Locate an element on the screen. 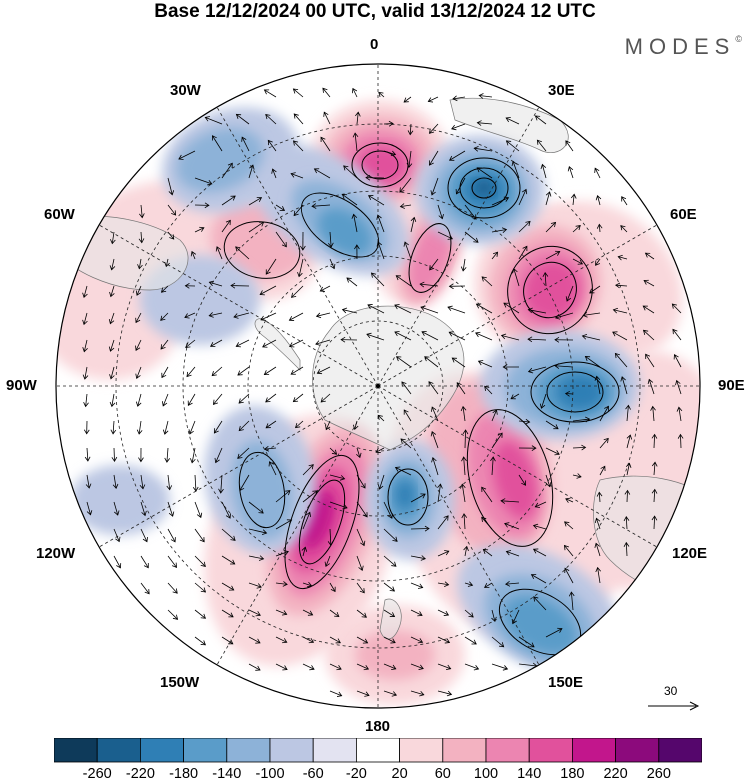 The height and width of the screenshot is (783, 750). lon-label-120e: 120E is located at coordinates (690, 553).